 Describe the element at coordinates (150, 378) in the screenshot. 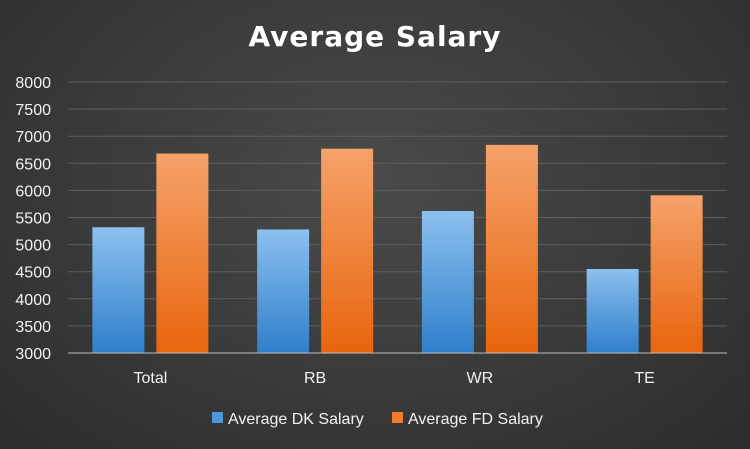

I see `x-category-label: Total` at that location.